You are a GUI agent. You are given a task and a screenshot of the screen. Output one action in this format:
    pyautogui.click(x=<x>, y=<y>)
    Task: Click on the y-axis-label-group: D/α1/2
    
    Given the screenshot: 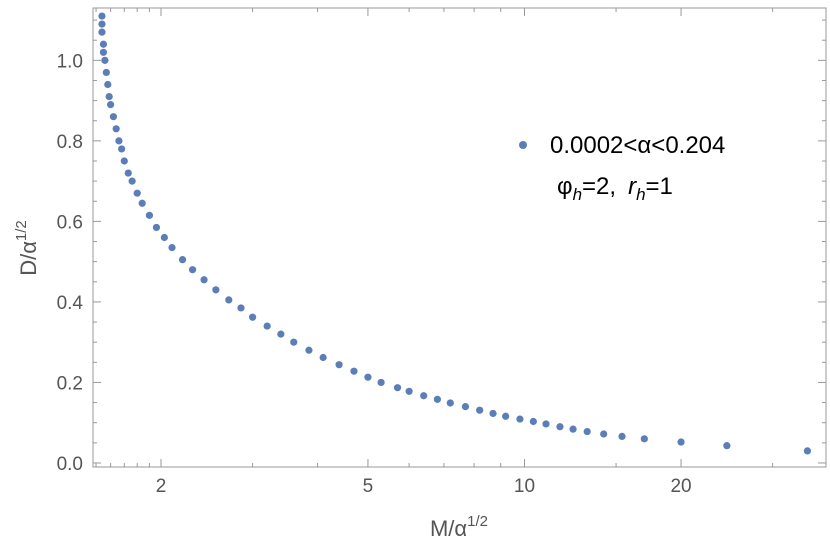 What is the action you would take?
    pyautogui.click(x=27, y=248)
    